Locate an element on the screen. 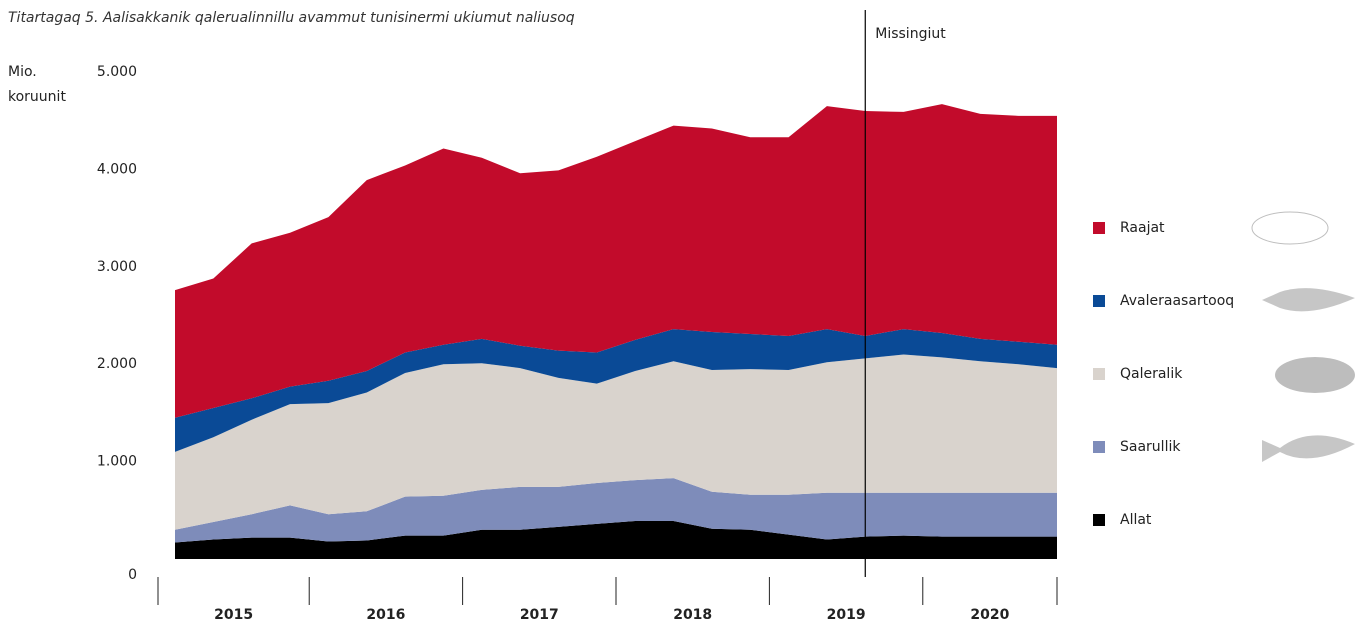  y-tick-label: 5.000 is located at coordinates (117, 72).